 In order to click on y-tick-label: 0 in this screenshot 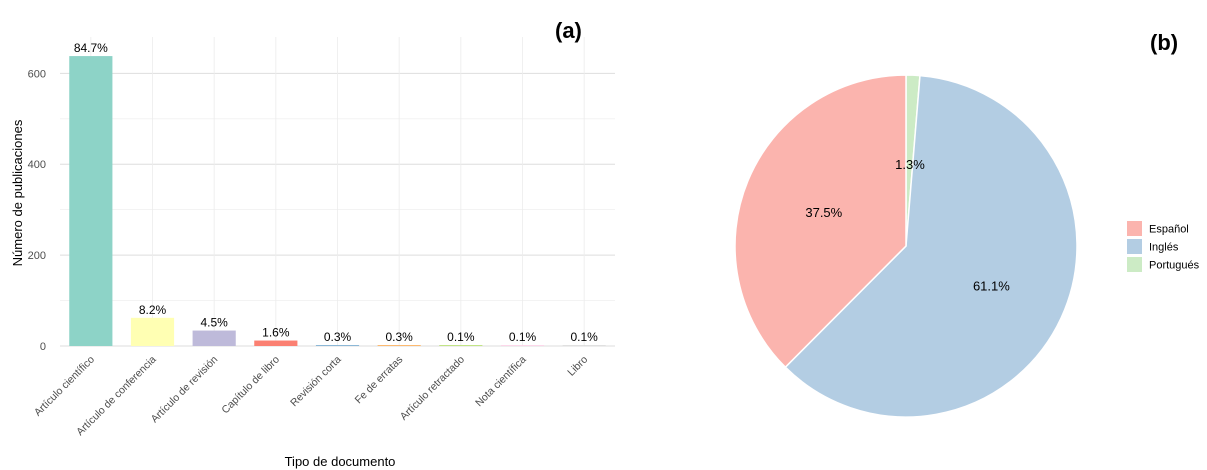, I will do `click(43, 347)`.